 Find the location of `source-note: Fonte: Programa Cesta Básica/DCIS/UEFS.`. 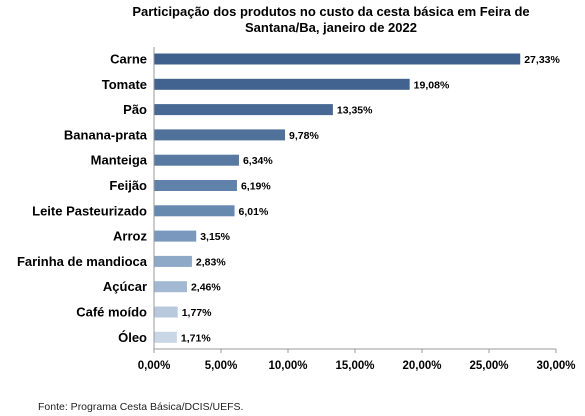

source-note: Fonte: Programa Cesta Básica/DCIS/UEFS. is located at coordinates (141, 407).